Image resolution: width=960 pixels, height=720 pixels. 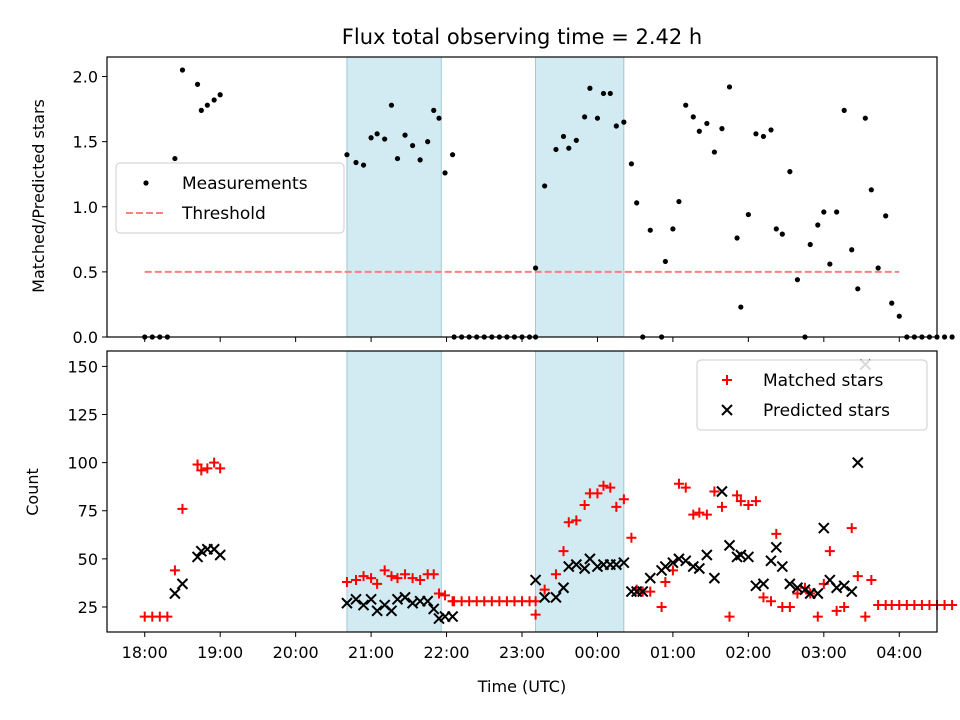 What do you see at coordinates (82, 366) in the screenshot?
I see `y-tick-label: 150` at bounding box center [82, 366].